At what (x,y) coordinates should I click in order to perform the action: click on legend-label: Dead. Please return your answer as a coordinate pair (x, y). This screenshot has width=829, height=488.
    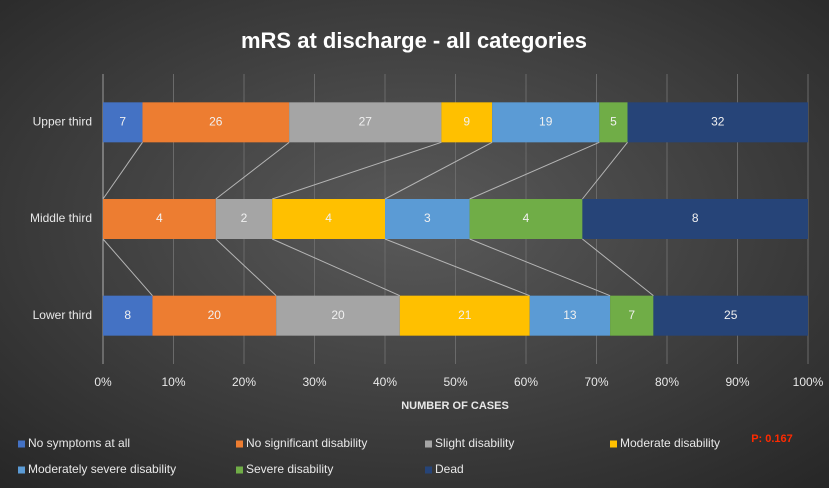
    Looking at the image, I should click on (449, 469).